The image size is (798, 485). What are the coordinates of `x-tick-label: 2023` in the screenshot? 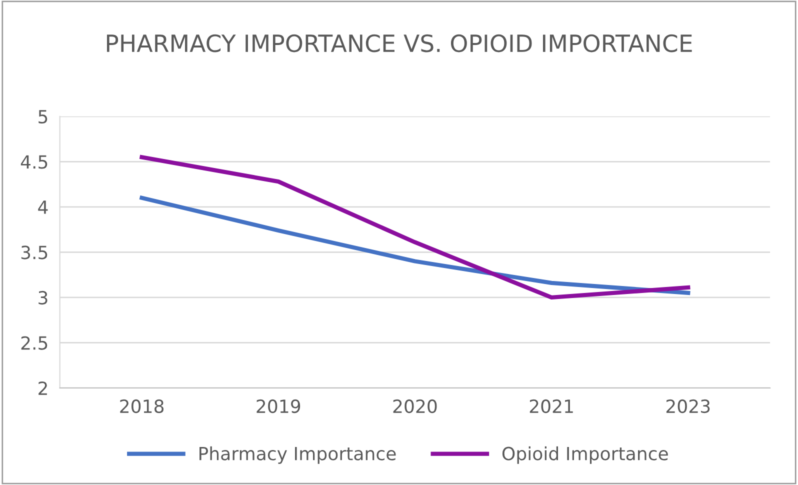 It's located at (688, 406).